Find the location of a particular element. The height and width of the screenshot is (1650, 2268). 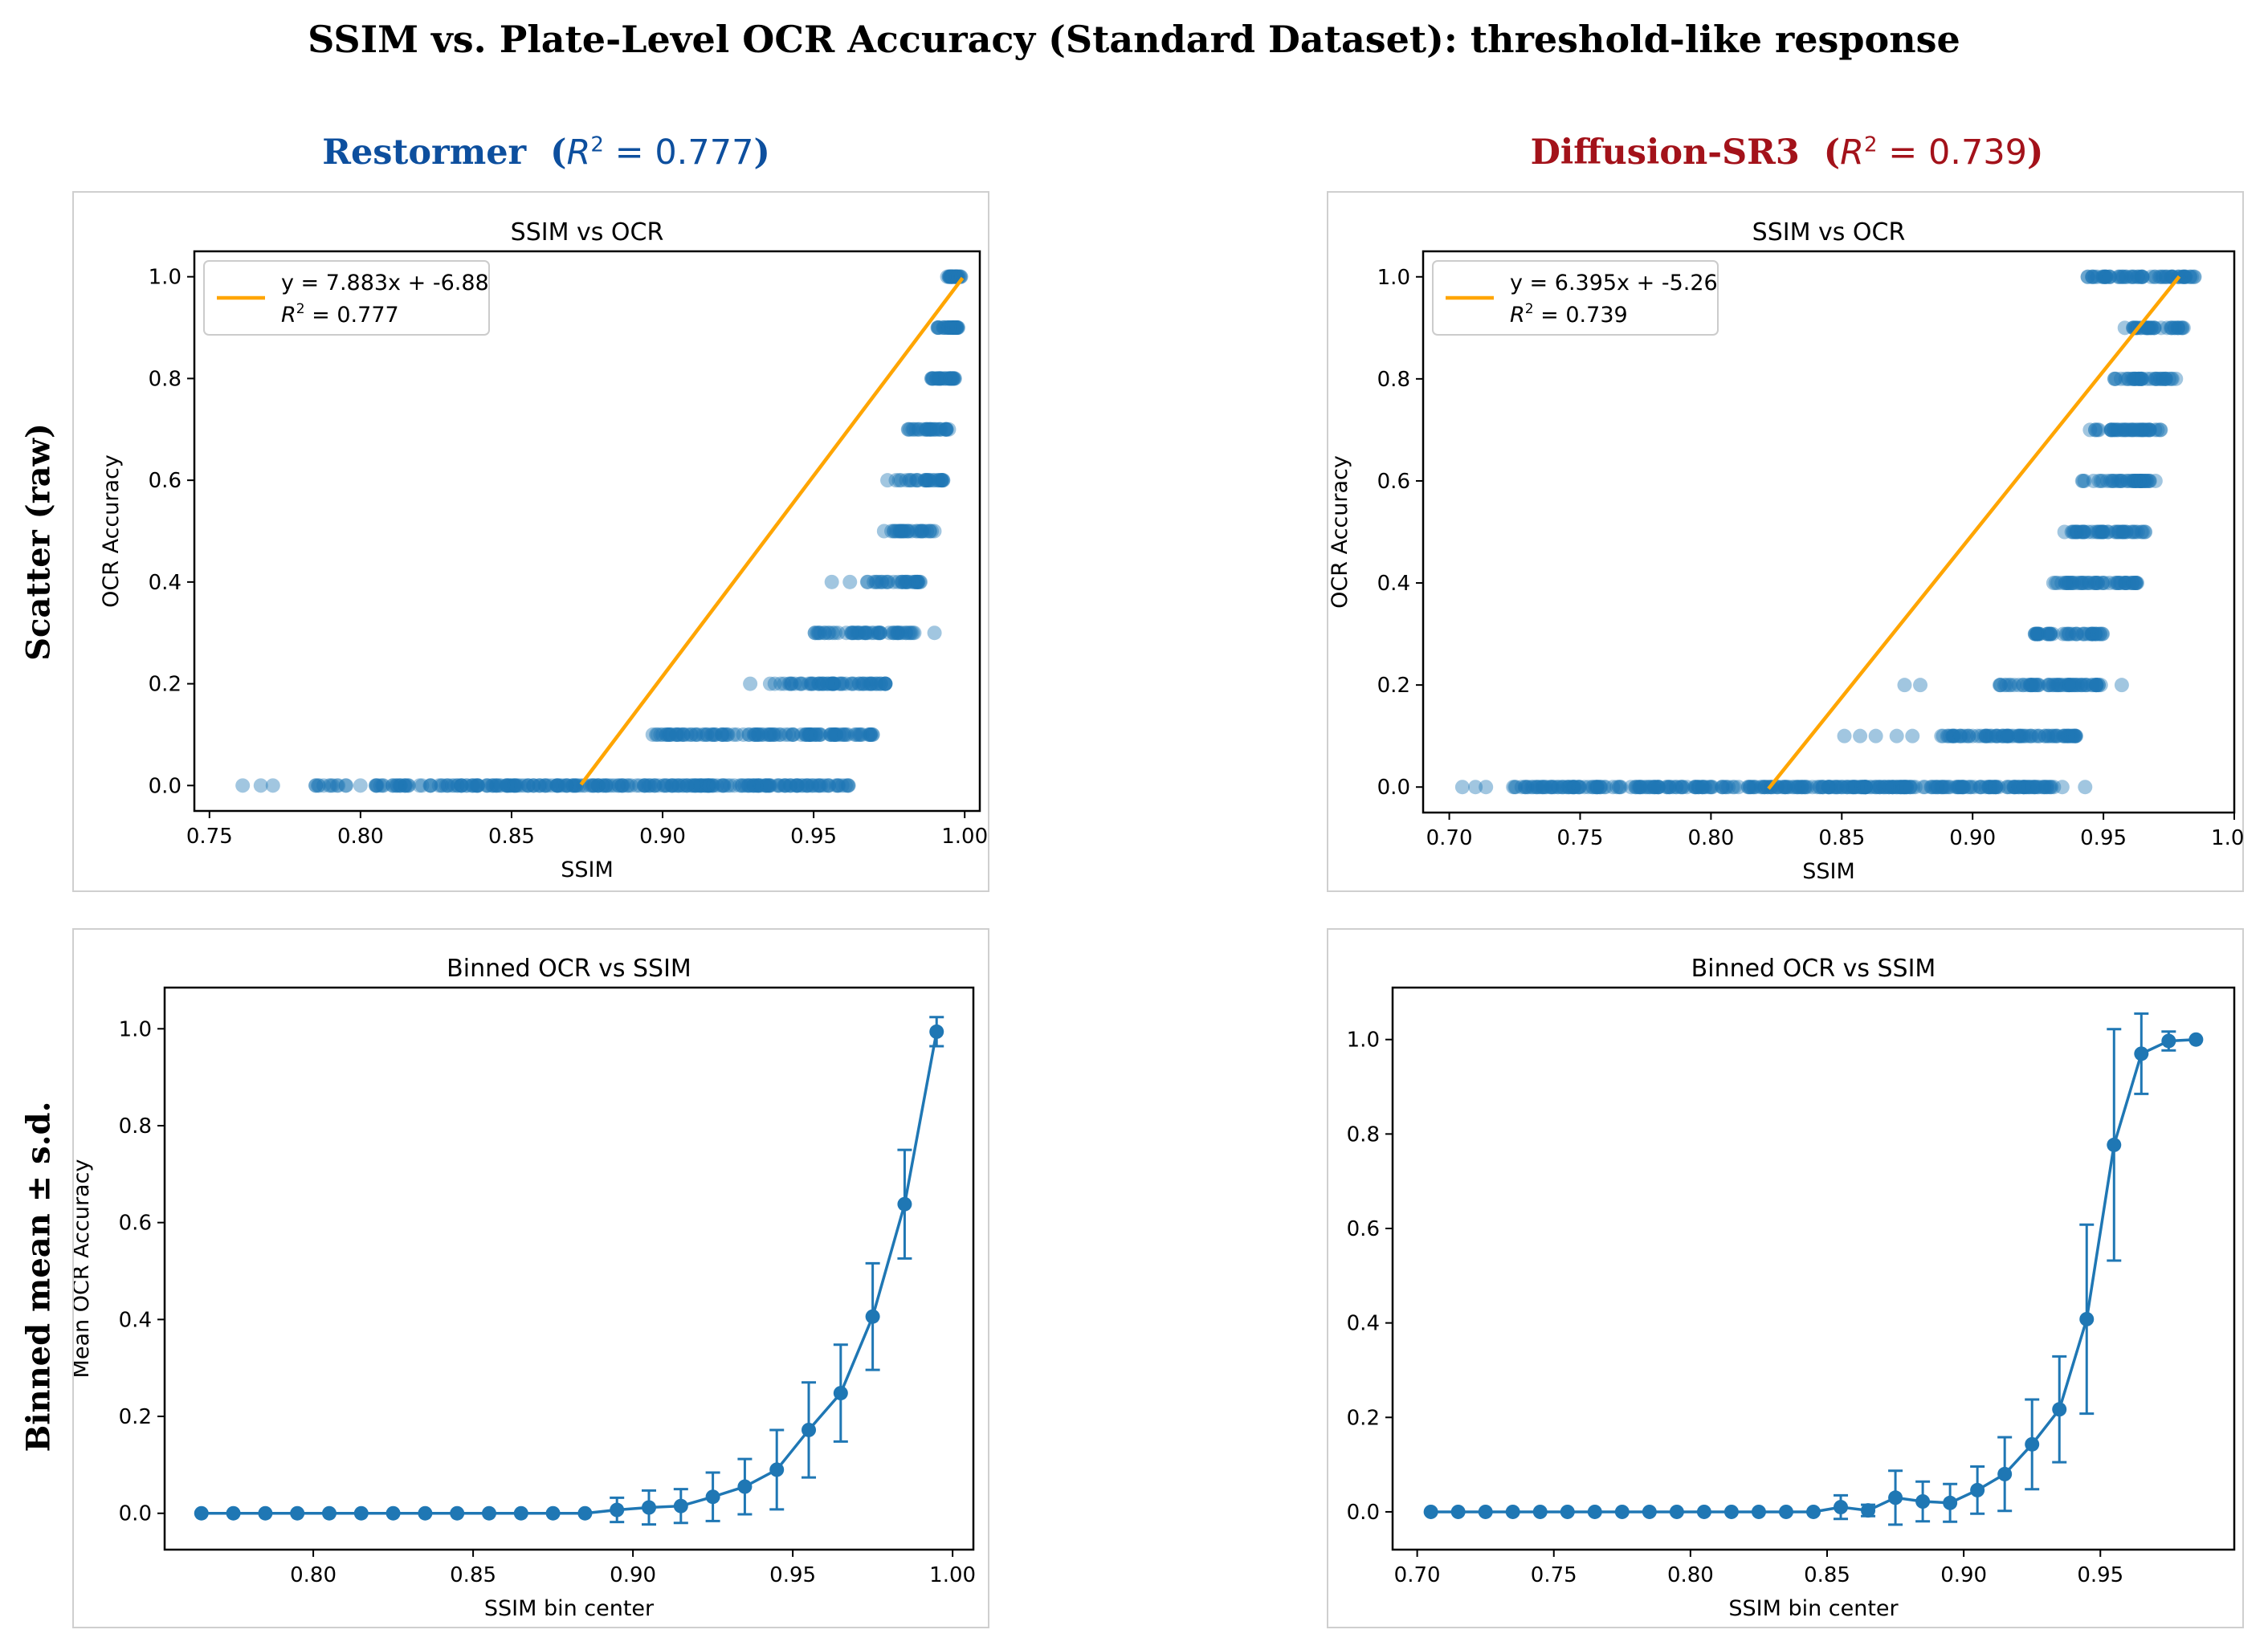

data-point is located at coordinates (809, 1429).